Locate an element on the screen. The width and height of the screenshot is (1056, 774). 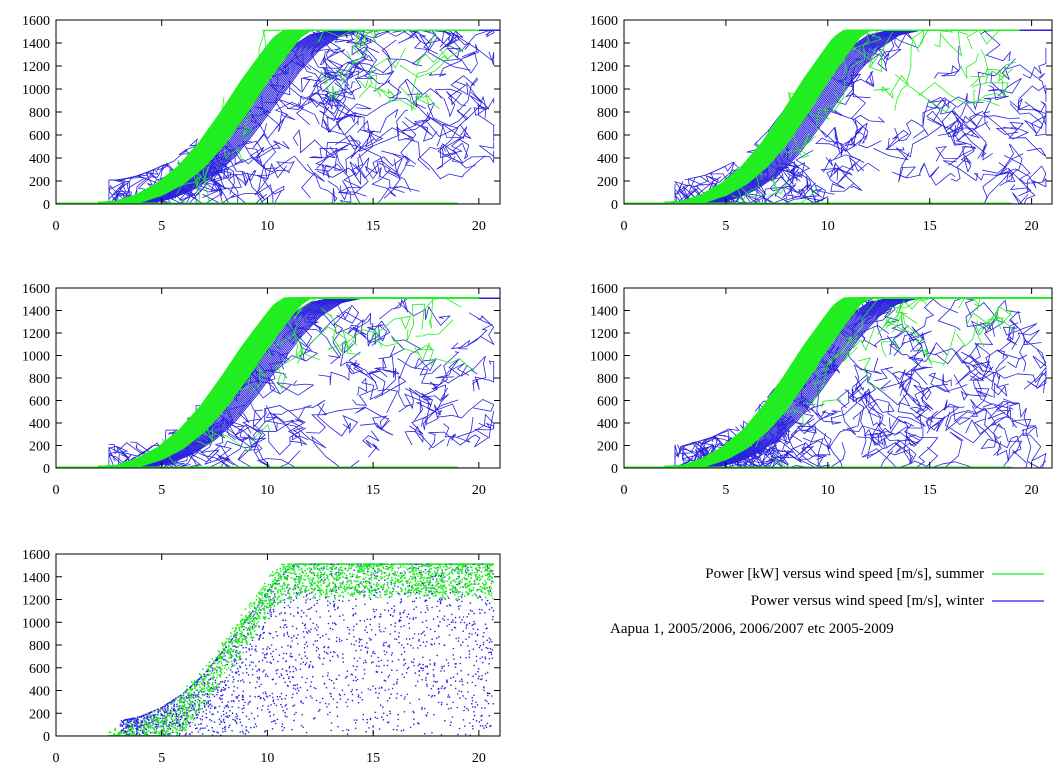
y-tick-label: 1000 is located at coordinates (36, 90).